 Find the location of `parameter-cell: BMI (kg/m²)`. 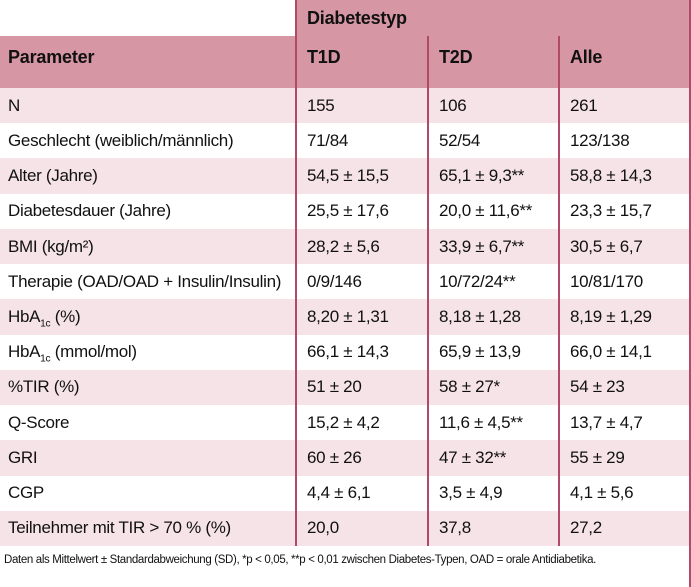

parameter-cell: BMI (kg/m²) is located at coordinates (51, 246).